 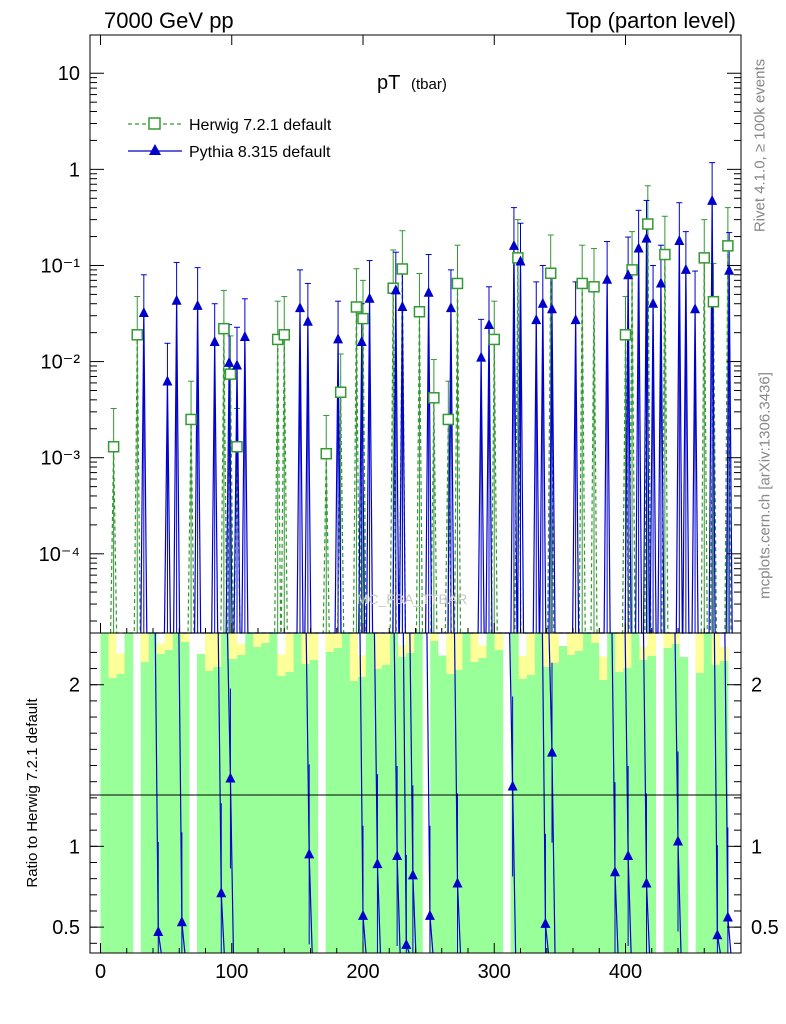 I want to click on ratio-y-tick-label: 1, so click(x=74, y=847).